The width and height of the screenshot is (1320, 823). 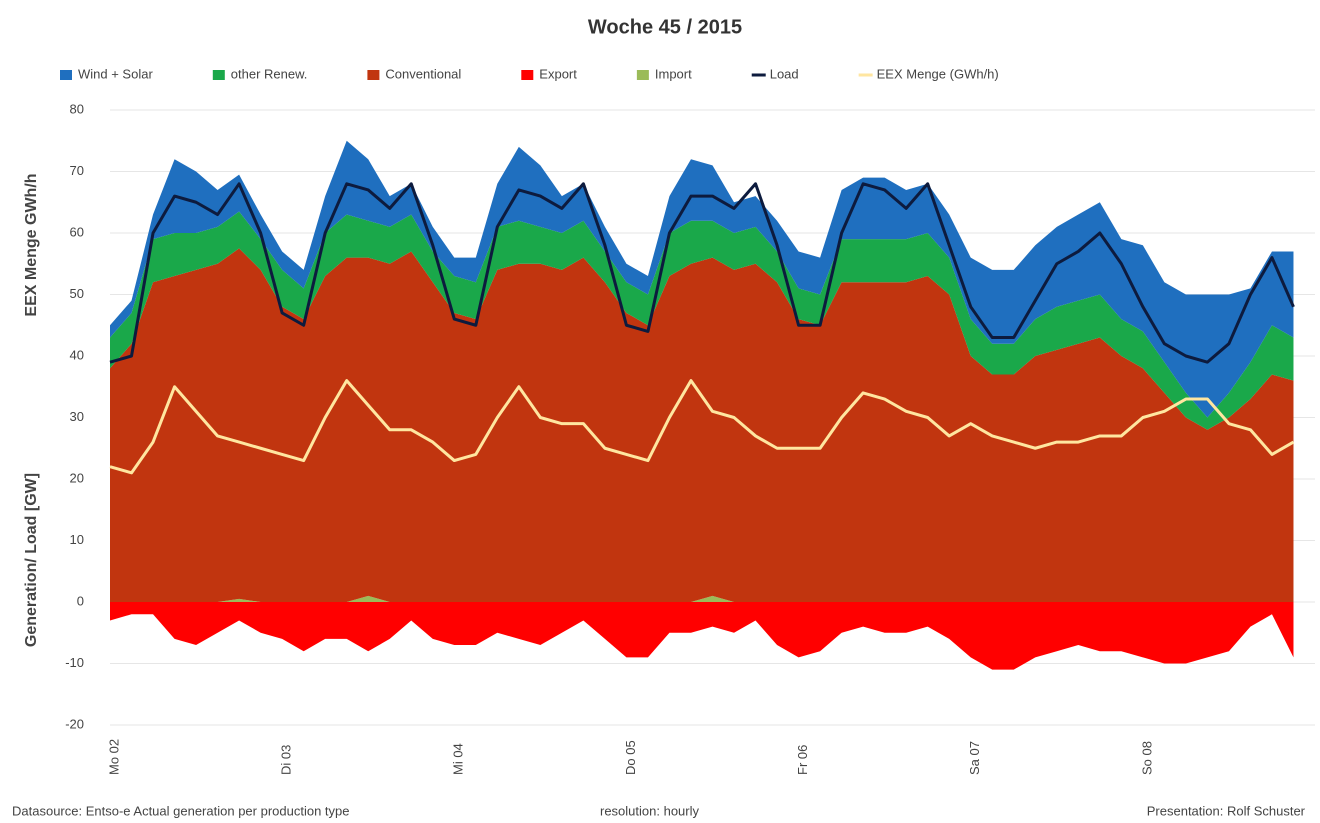 What do you see at coordinates (673, 73) in the screenshot?
I see `legend-label: Import` at bounding box center [673, 73].